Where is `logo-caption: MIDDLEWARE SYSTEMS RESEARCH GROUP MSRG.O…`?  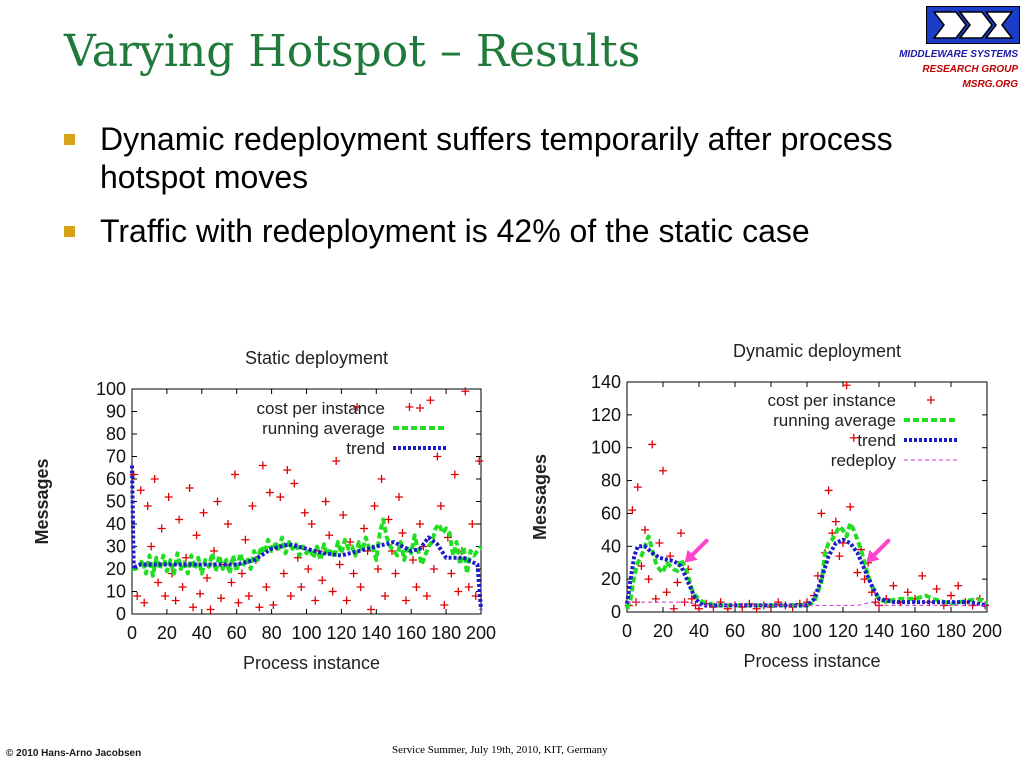 logo-caption: MIDDLEWARE SYSTEMS RESEARCH GROUP MSRG.O… is located at coordinates (958, 69).